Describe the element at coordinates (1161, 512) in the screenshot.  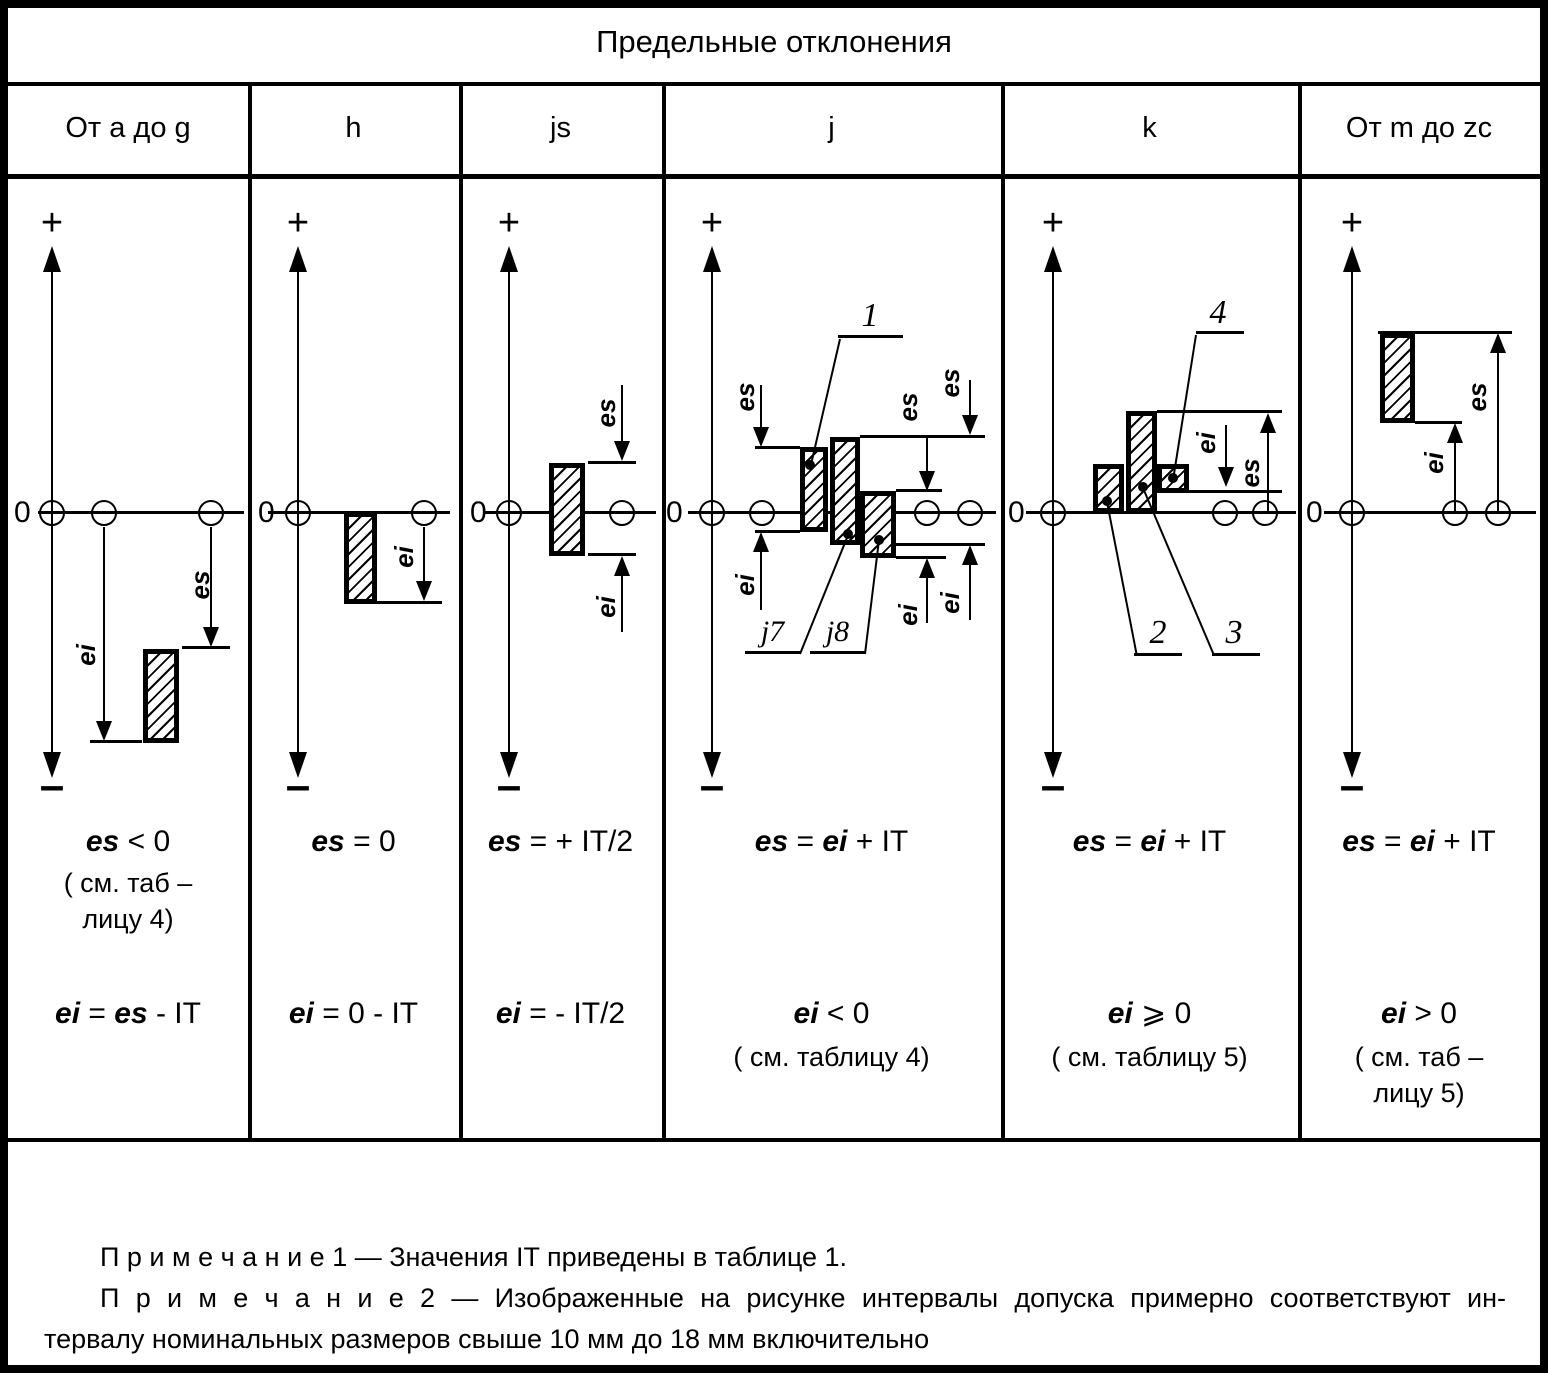
I see `zero-line` at that location.